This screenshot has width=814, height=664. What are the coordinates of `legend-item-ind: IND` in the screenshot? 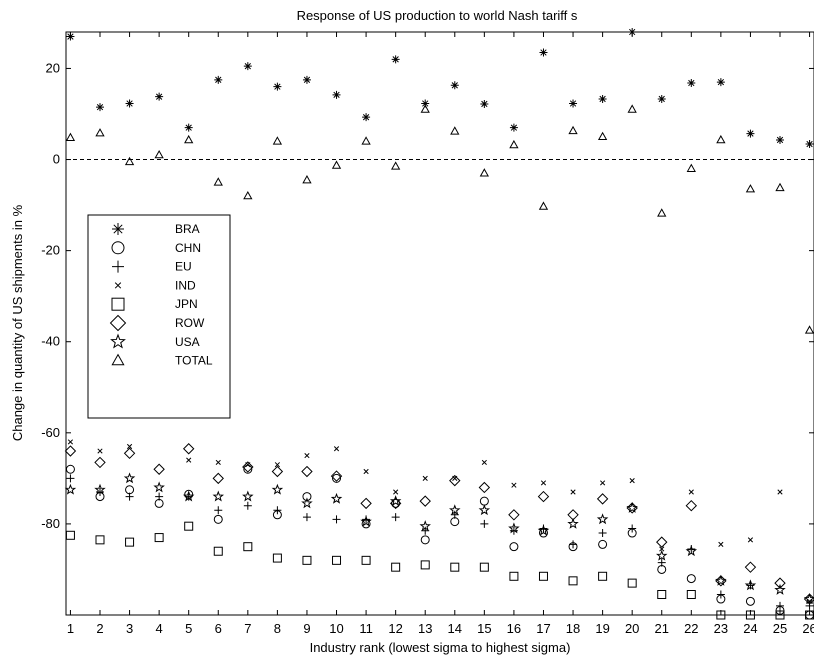 It's located at (155, 285).